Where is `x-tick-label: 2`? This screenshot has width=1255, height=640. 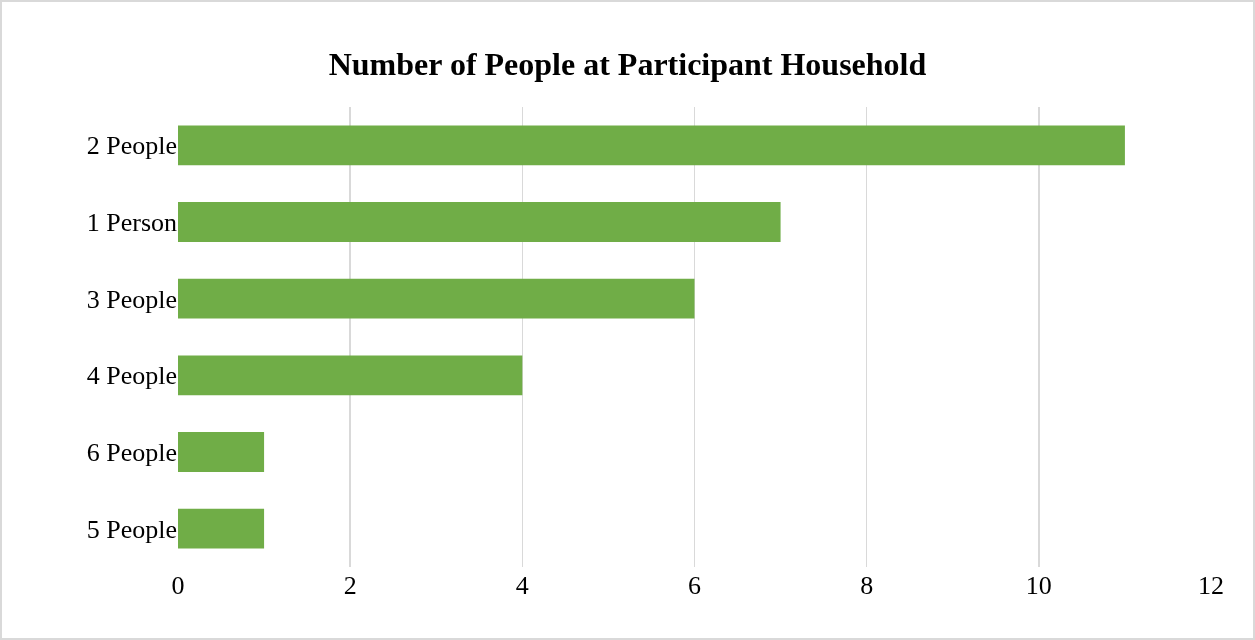
x-tick-label: 2 is located at coordinates (350, 585).